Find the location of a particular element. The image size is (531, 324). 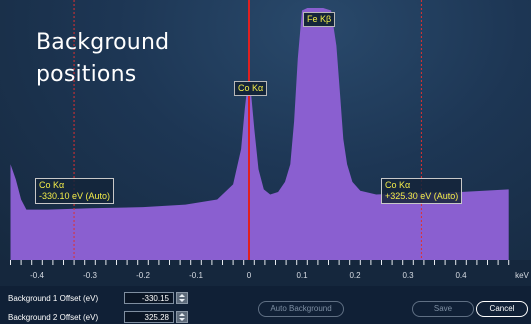

background-2-label: Co Kα +325.30 eV (Auto) is located at coordinates (422, 191).